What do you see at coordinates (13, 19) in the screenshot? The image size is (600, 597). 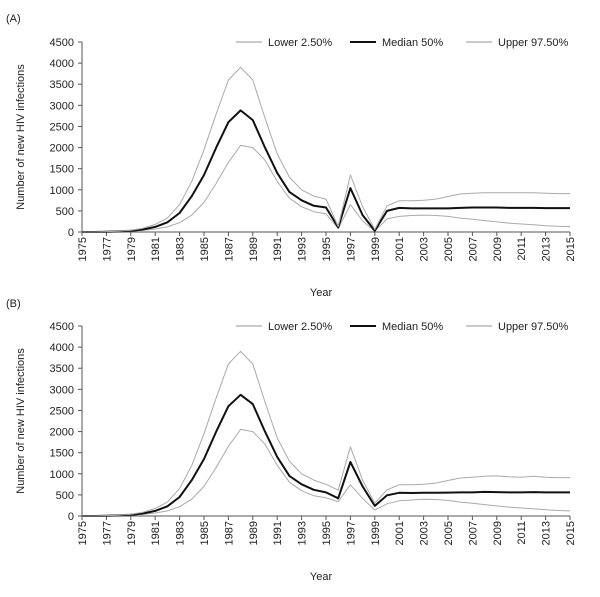 I see `panel-label: (A)` at bounding box center [13, 19].